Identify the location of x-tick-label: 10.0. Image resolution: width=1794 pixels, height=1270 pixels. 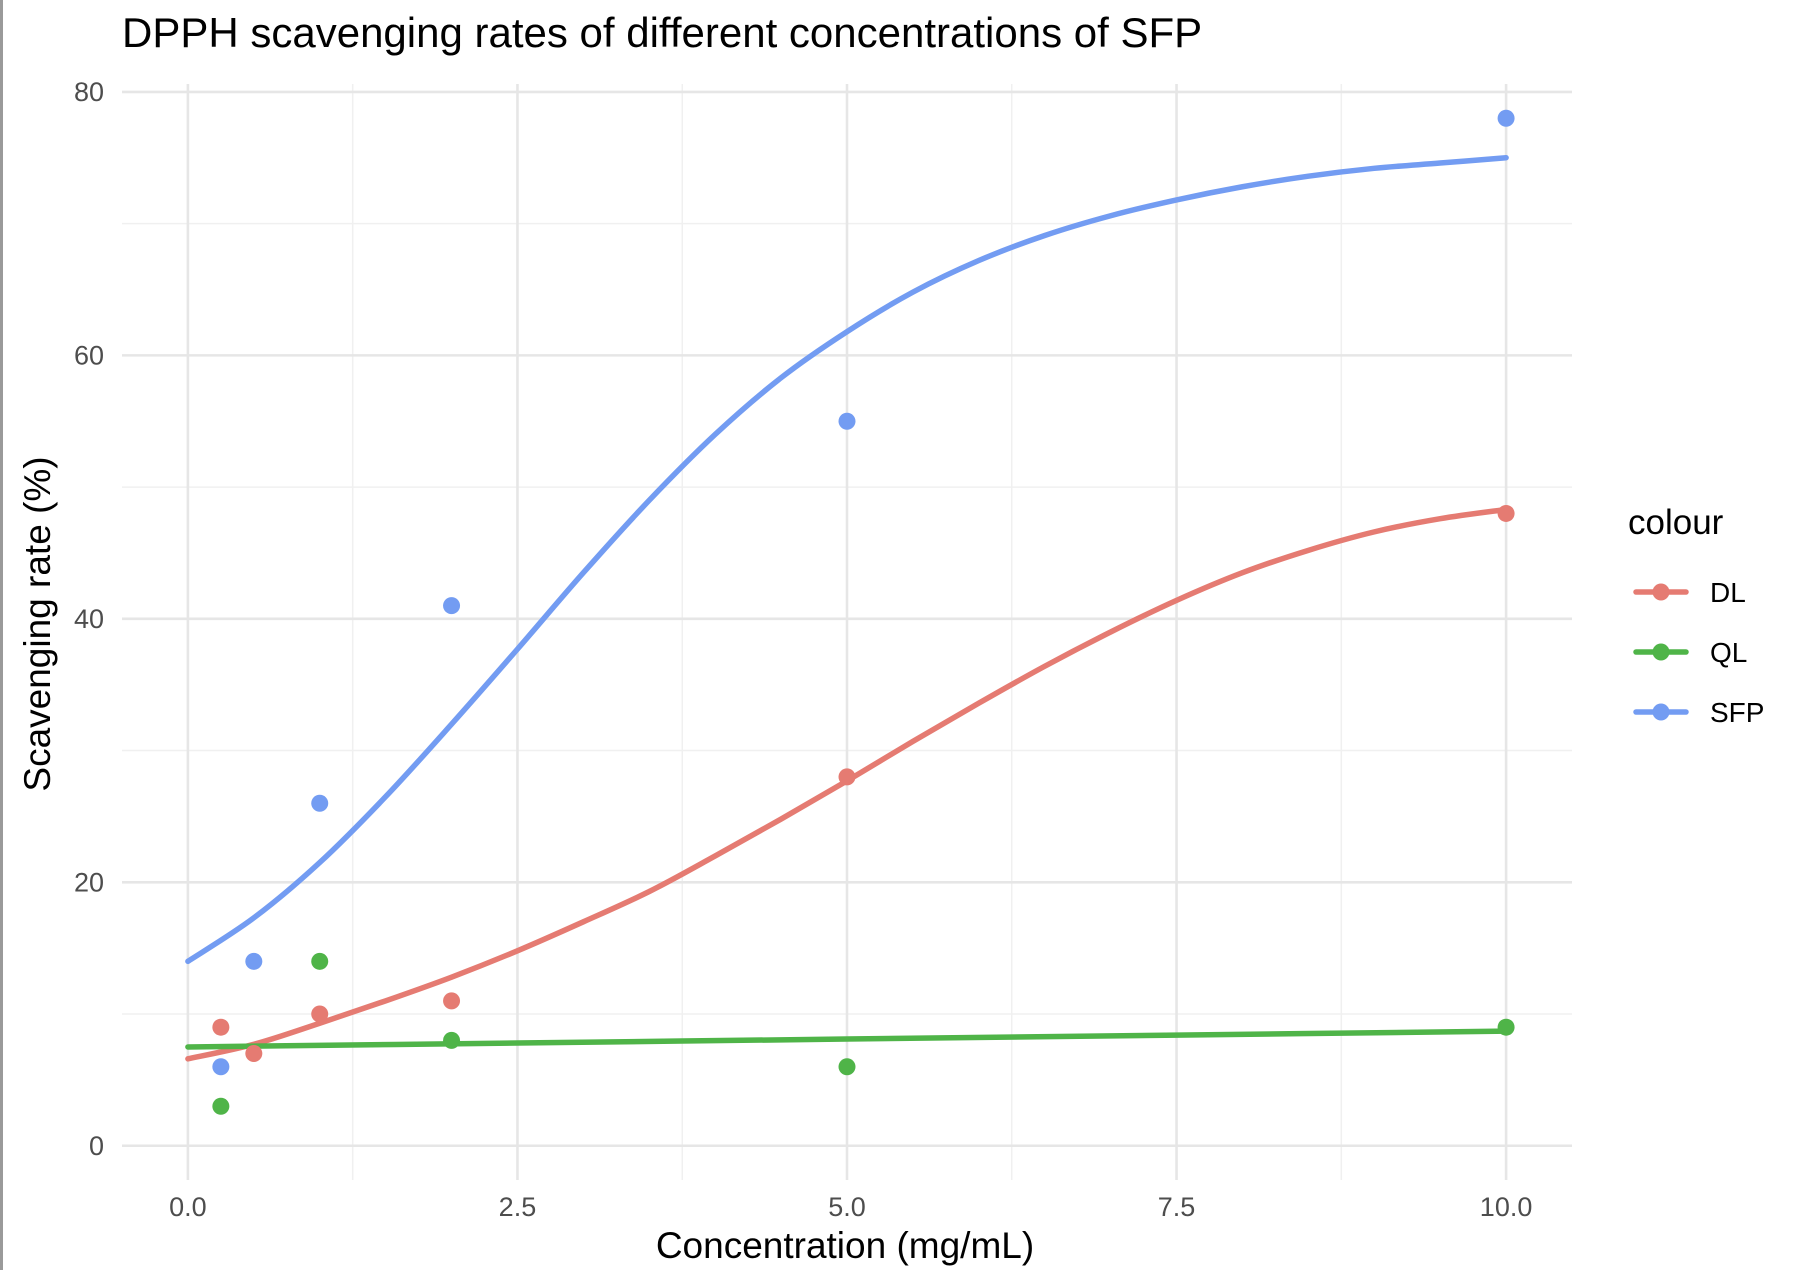
(1506, 1207).